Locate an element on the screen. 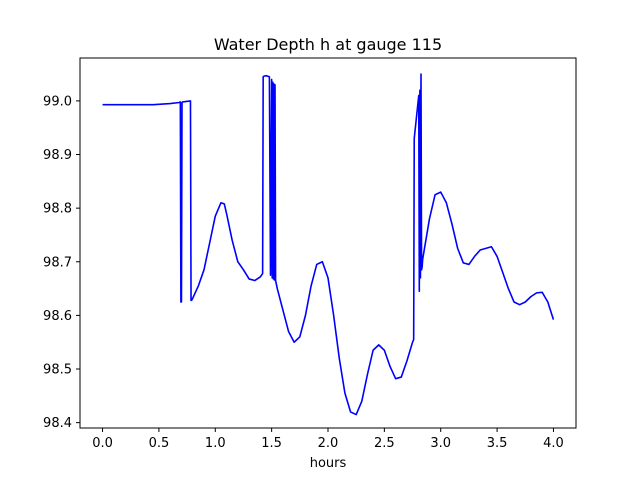 The height and width of the screenshot is (485, 640). x-tick-label: 1.0 is located at coordinates (215, 443).